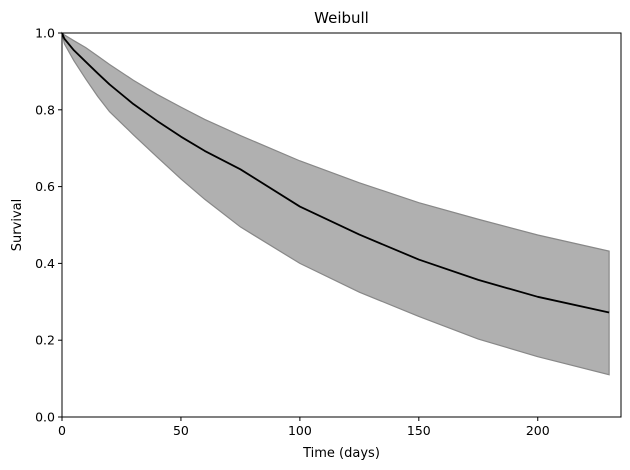 Image resolution: width=630 pixels, height=470 pixels. I want to click on x-tick-label: 0, so click(62, 430).